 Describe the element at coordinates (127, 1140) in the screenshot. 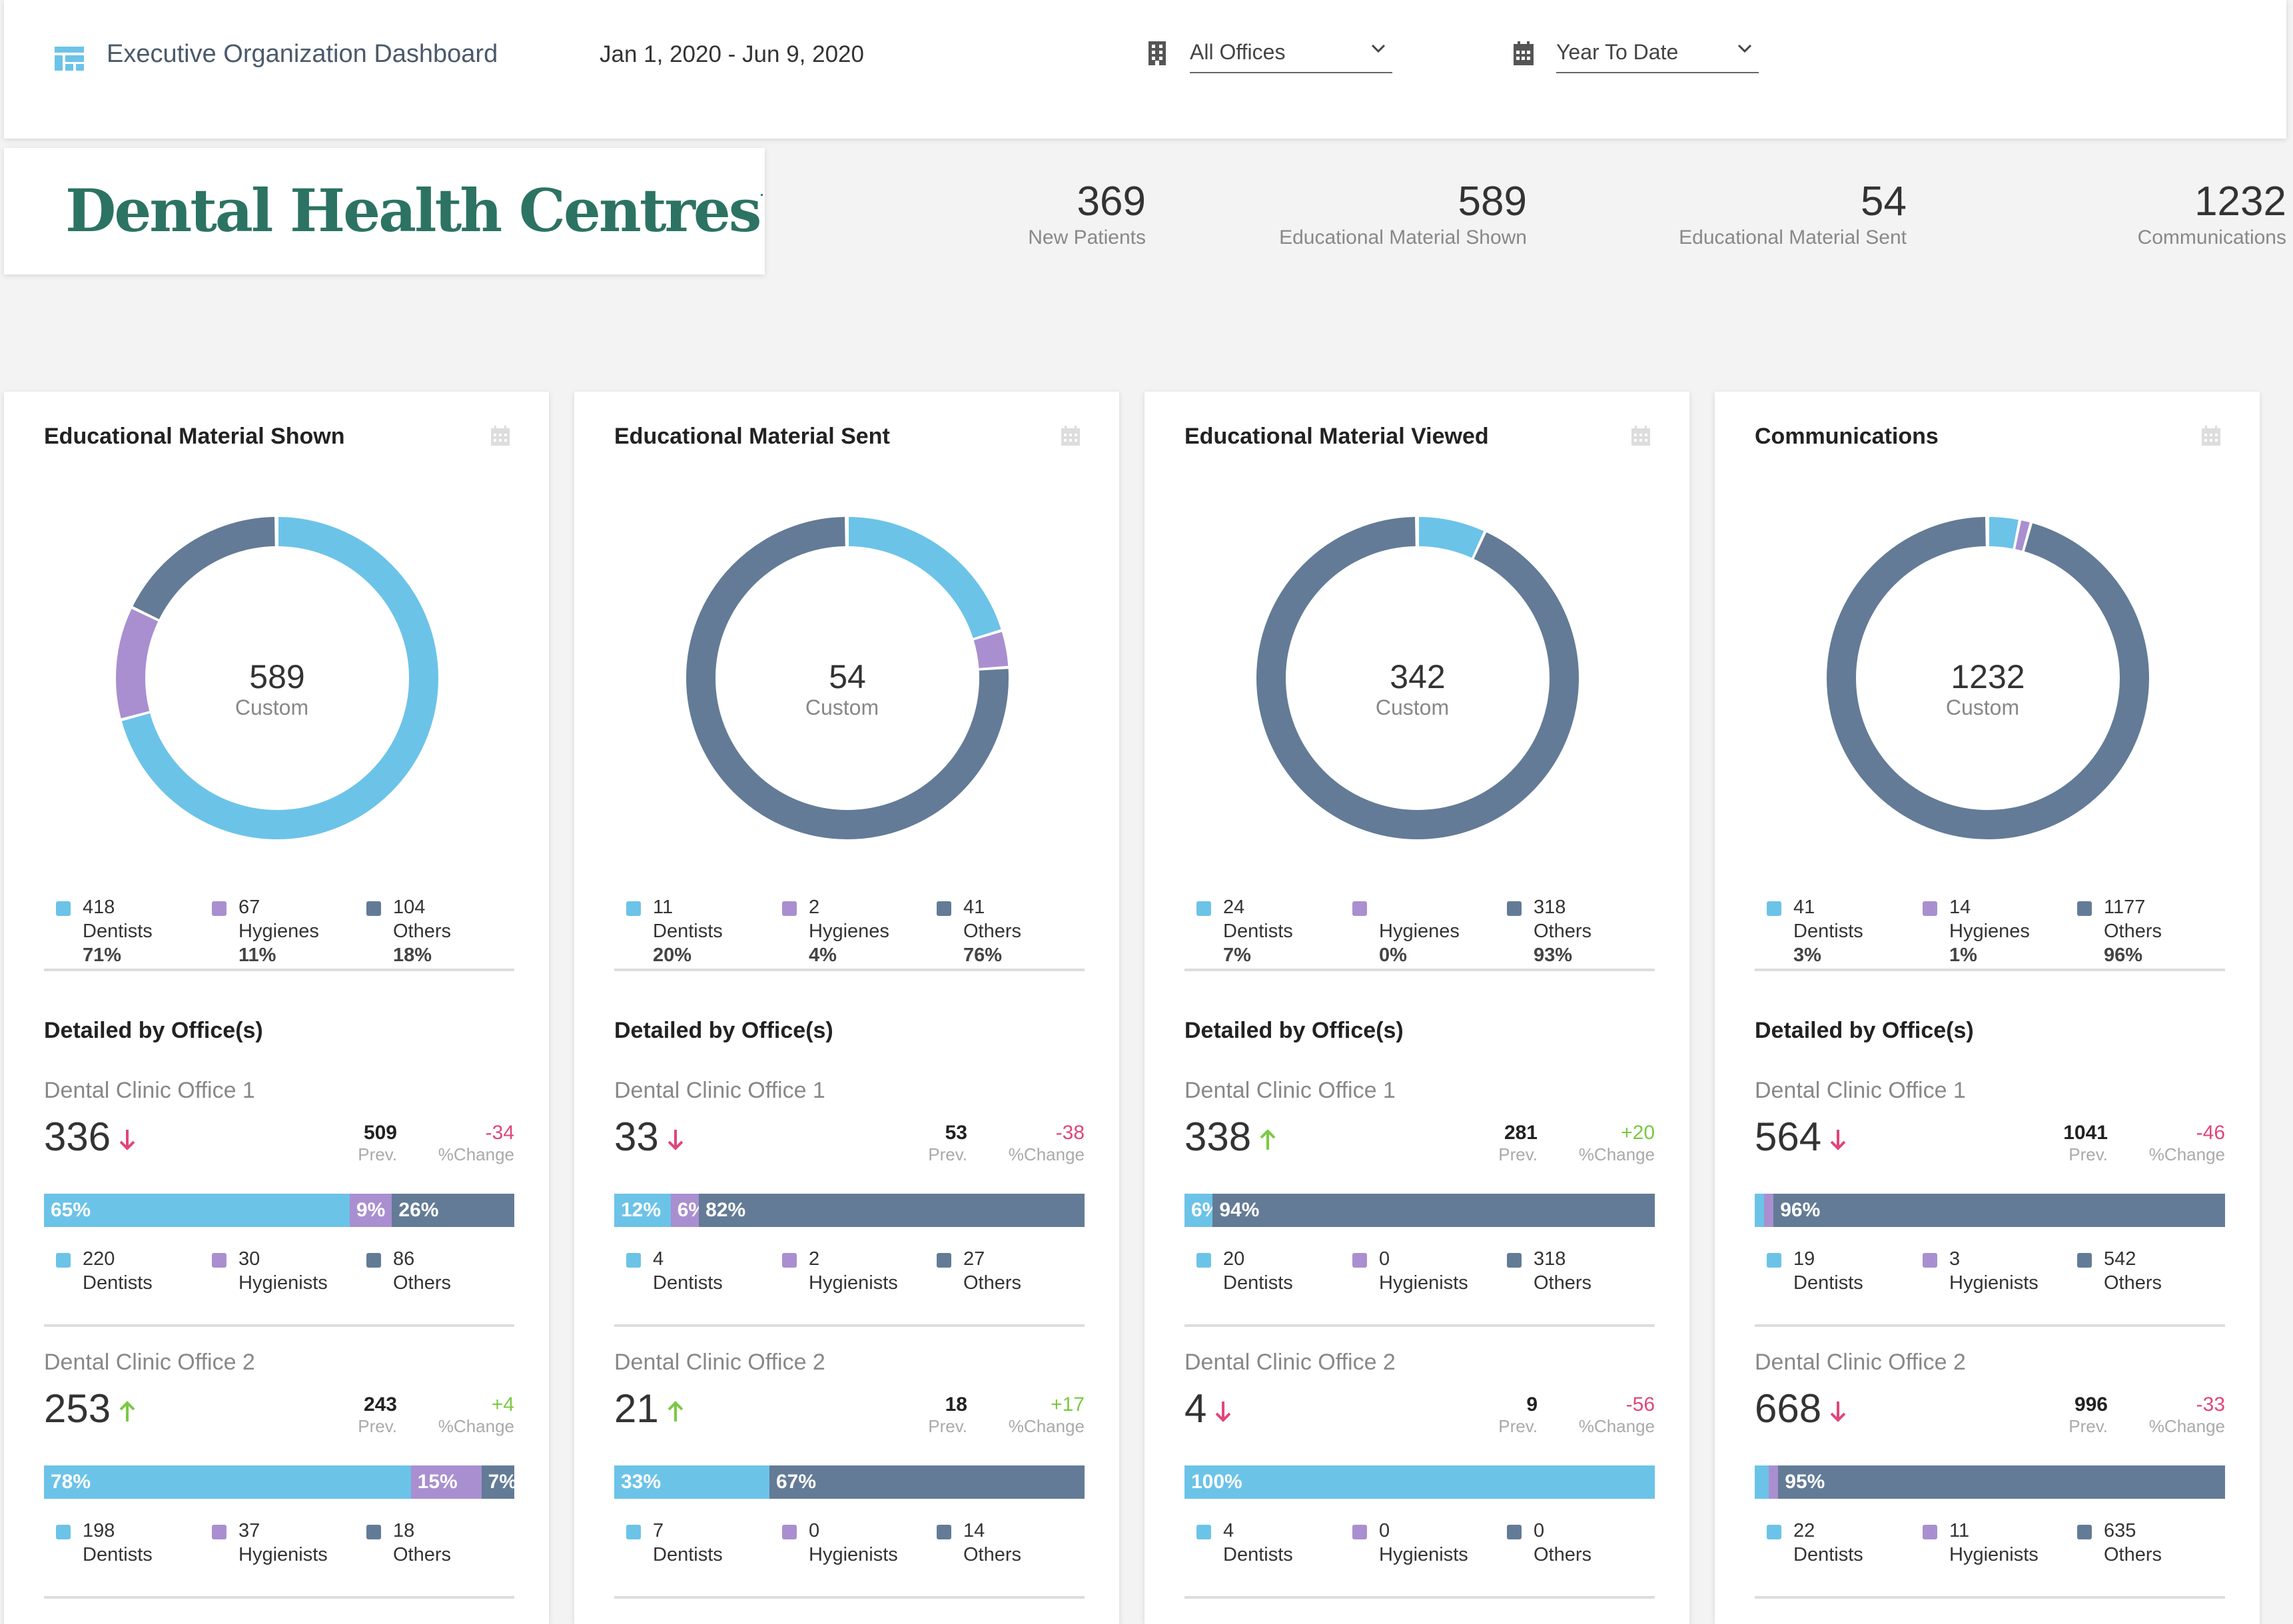

I see `arrow-down-icon` at that location.